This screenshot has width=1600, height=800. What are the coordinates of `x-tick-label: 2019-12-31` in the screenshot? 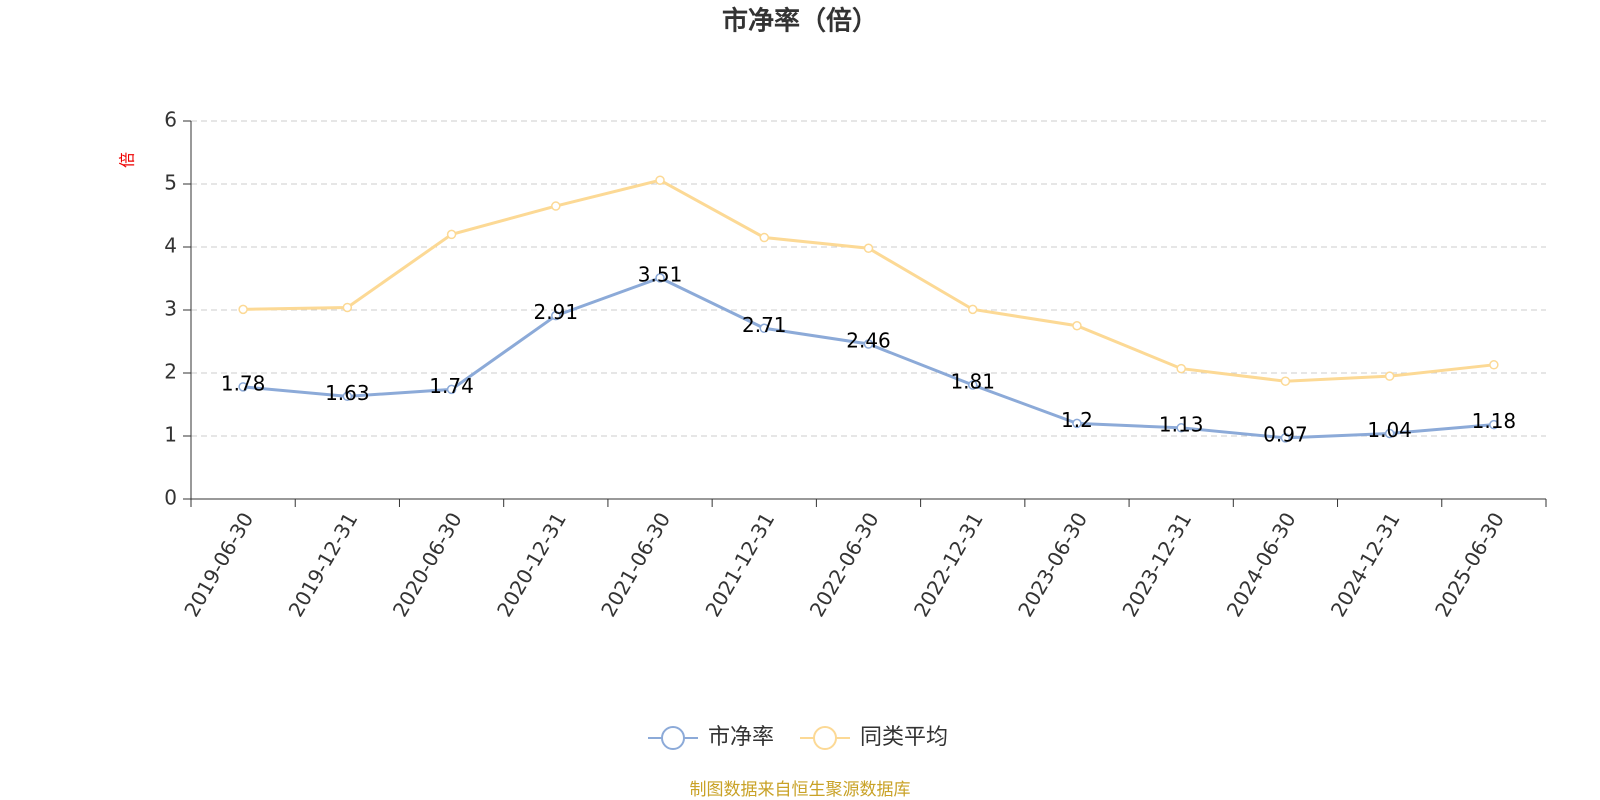 It's located at (323, 564).